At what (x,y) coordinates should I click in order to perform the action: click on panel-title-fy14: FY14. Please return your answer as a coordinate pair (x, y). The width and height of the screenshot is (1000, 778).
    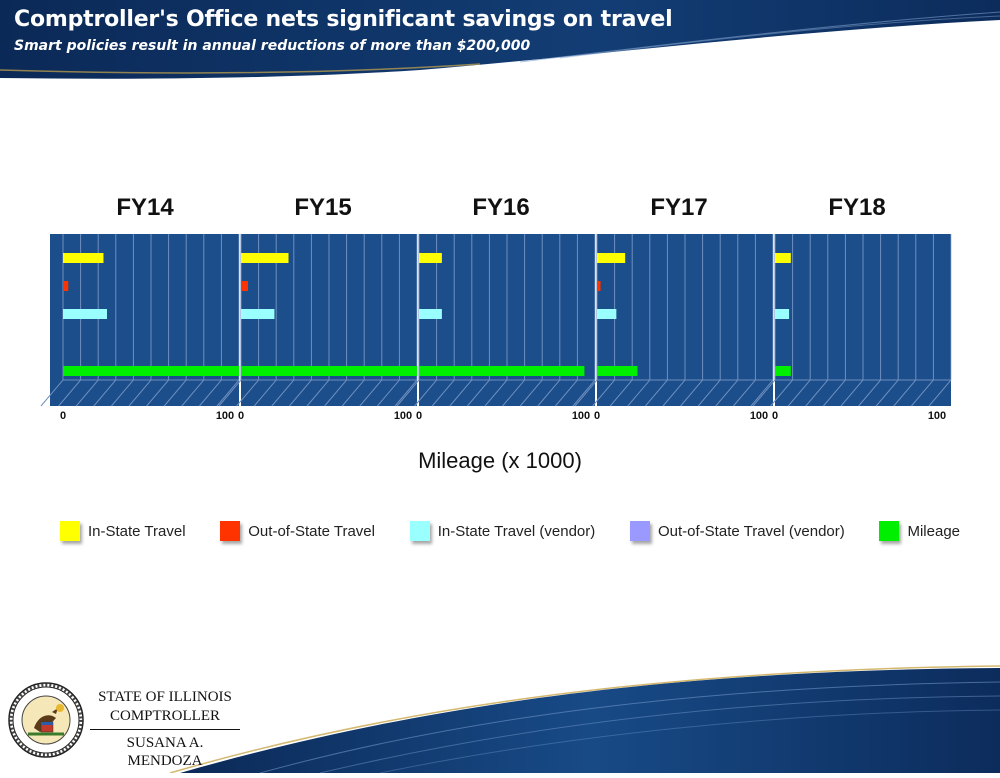
    Looking at the image, I should click on (145, 207).